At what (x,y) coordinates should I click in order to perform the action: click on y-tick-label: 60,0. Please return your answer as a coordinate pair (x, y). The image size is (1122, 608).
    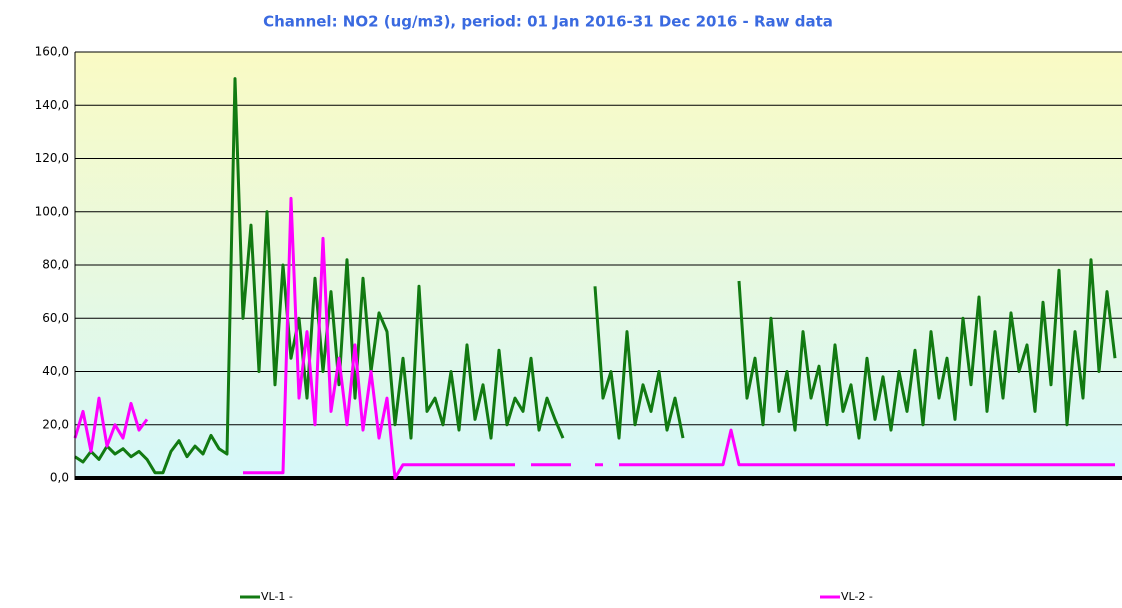
    Looking at the image, I should click on (55, 318).